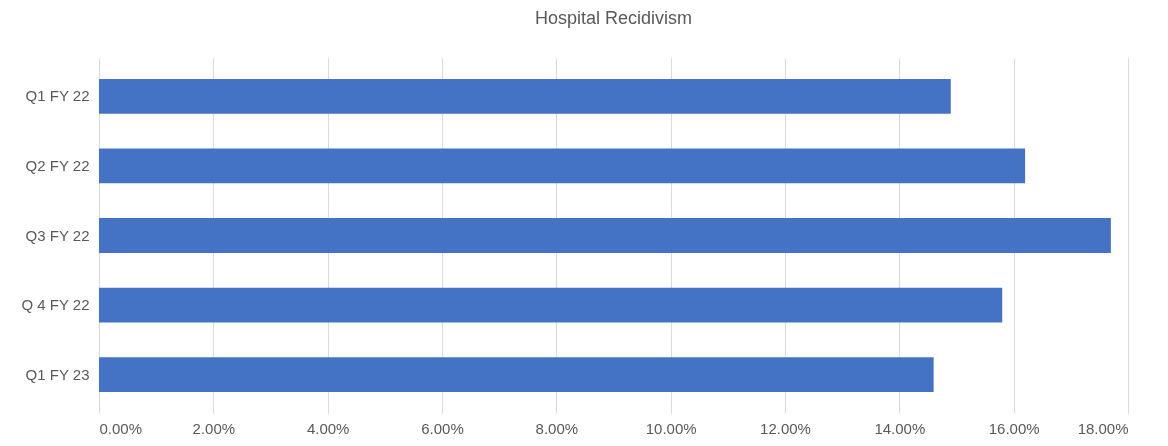  What do you see at coordinates (214, 428) in the screenshot?
I see `x-tick-label: 2.00%` at bounding box center [214, 428].